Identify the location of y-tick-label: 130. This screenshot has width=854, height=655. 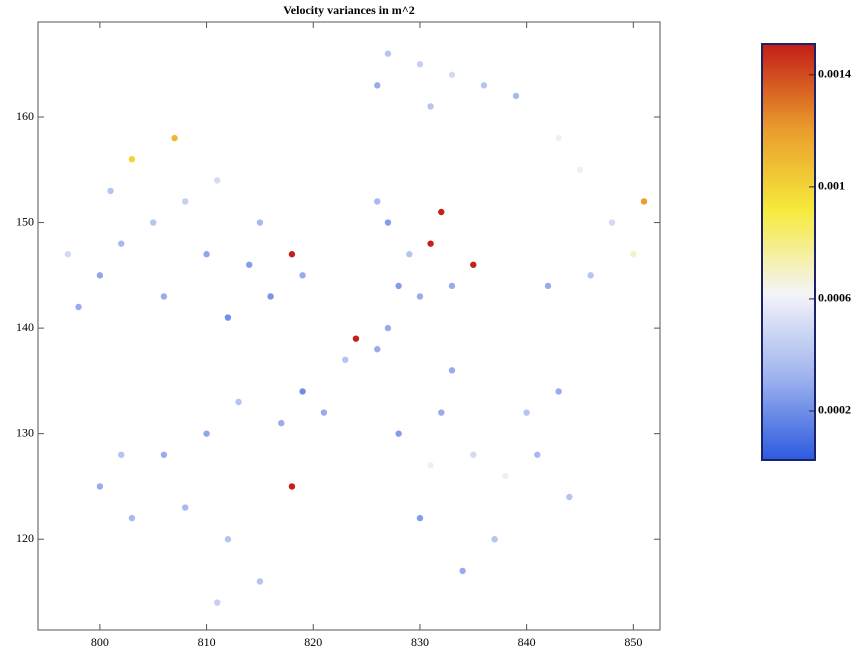
(25, 432).